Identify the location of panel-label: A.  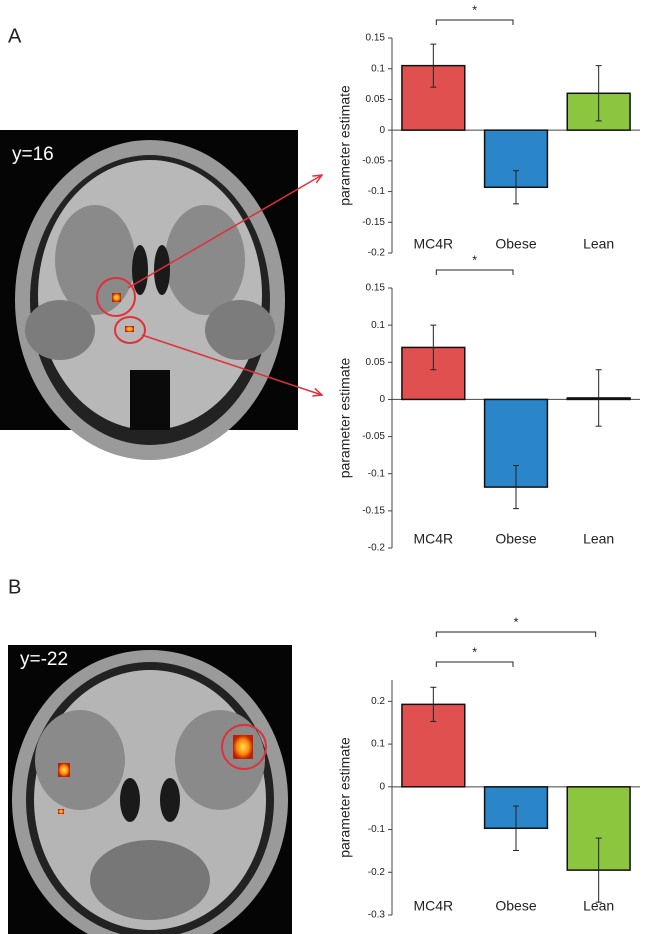
(15, 36).